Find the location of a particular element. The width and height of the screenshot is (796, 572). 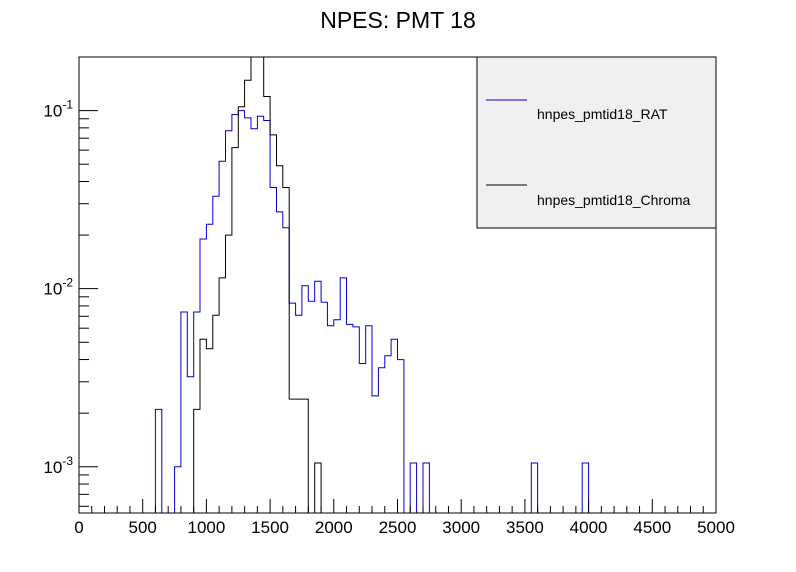

chart-title: NPES: PMT 18 is located at coordinates (398, 20).